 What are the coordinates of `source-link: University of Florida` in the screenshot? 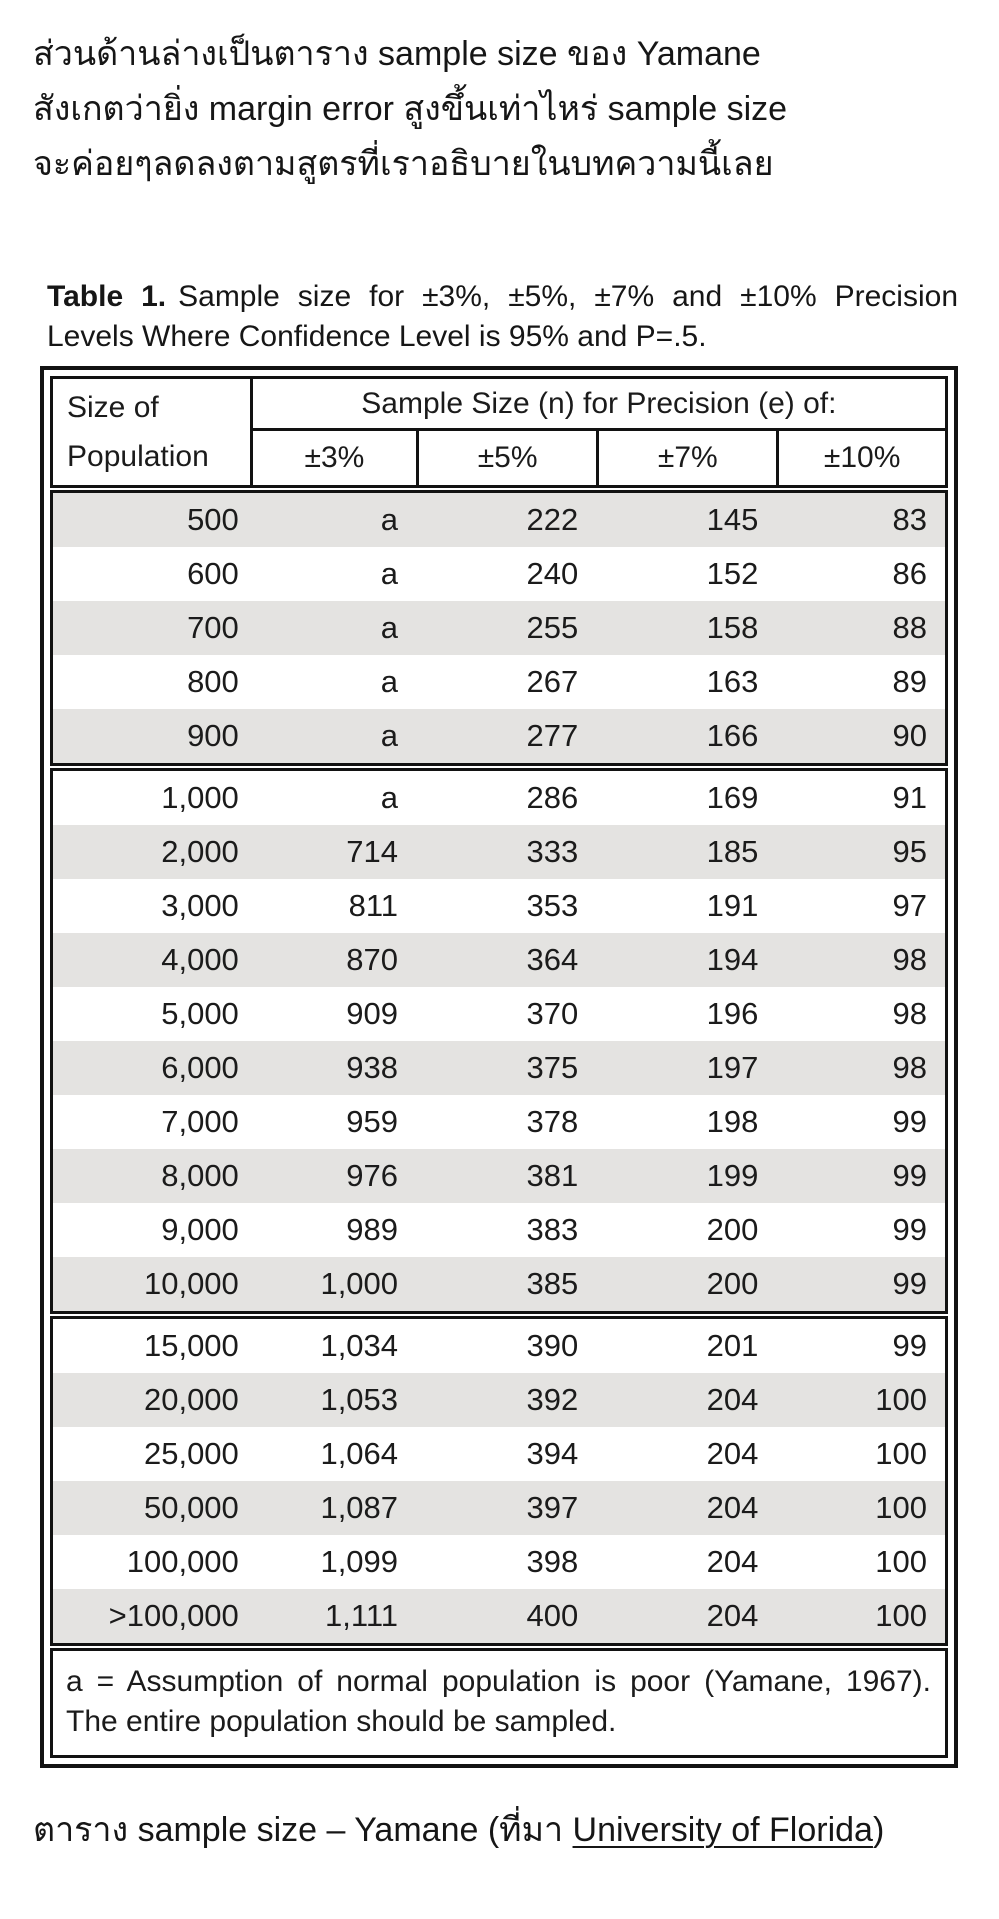 It's located at (722, 1830).